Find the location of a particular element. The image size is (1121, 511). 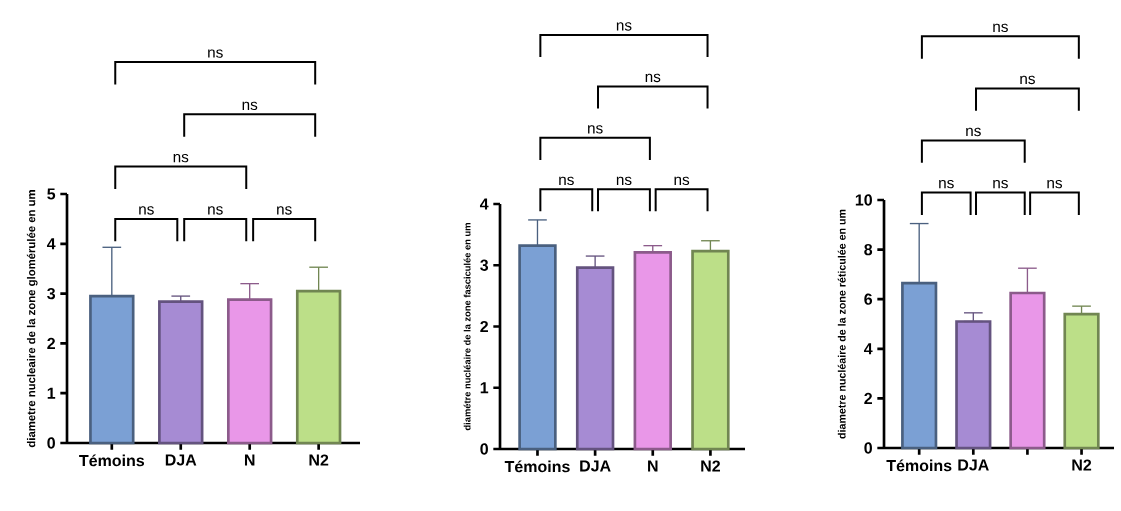

y-tick-label: 10 is located at coordinates (863, 200).